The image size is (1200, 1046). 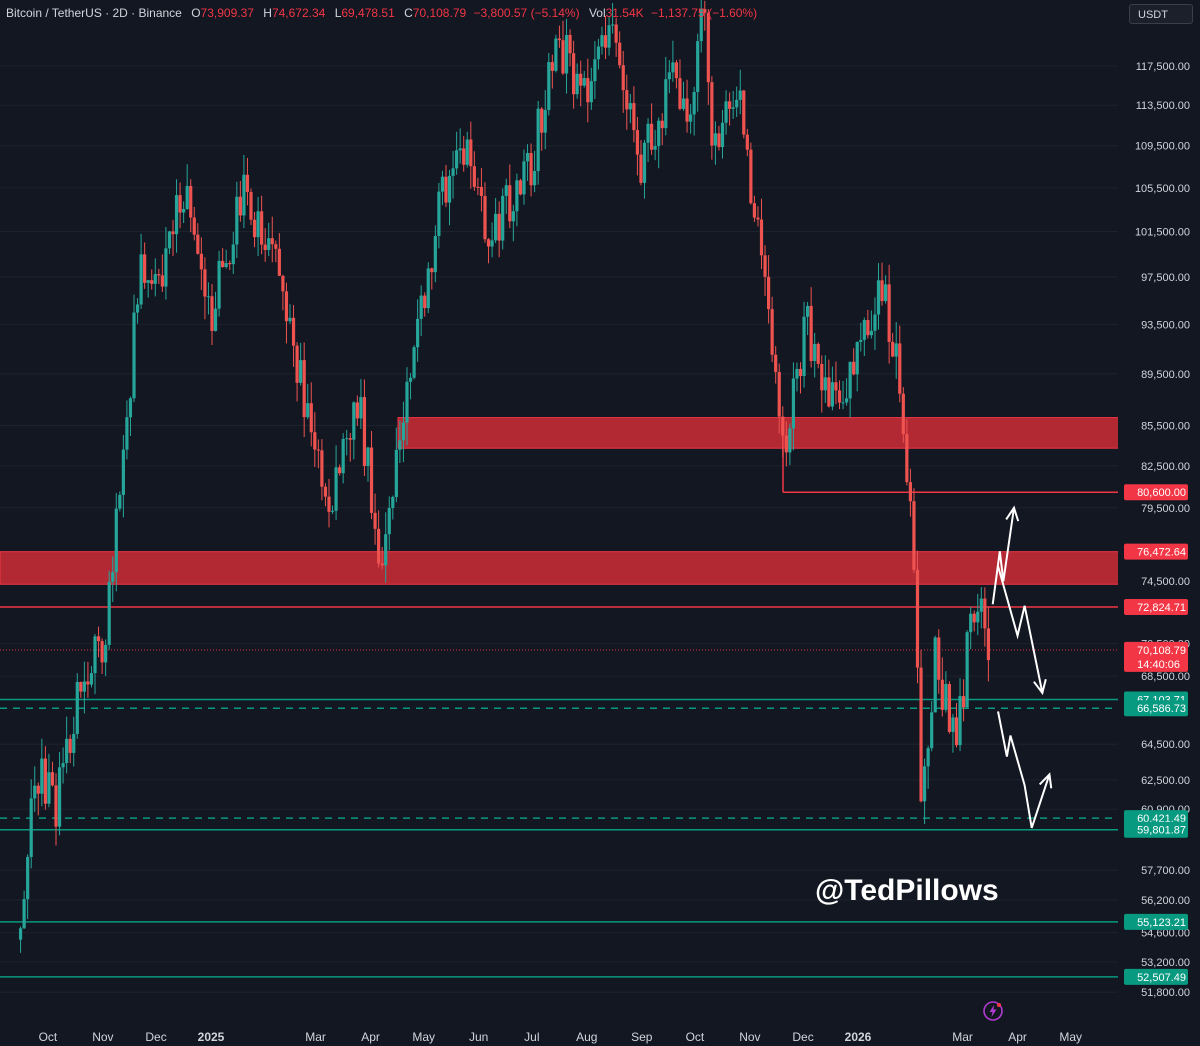 I want to click on high-label: H, so click(x=267, y=13).